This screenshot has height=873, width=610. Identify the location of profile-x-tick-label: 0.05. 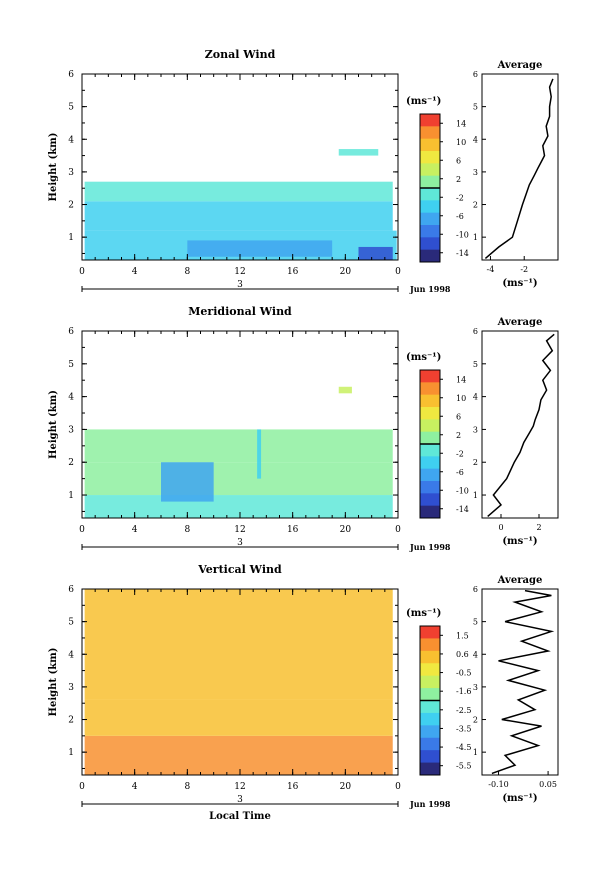
(548, 784).